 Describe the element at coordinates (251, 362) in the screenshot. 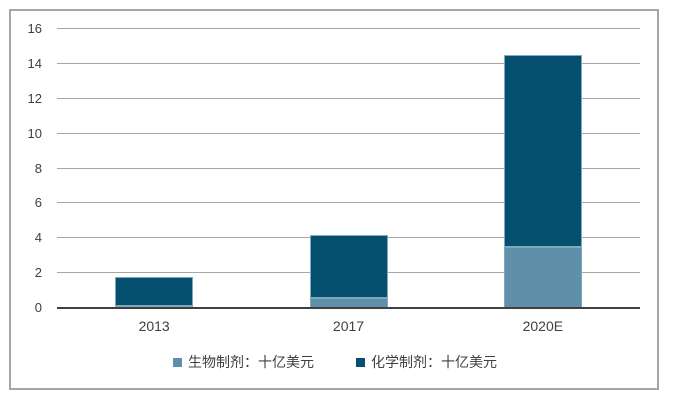

I see `legend-label-bio: 生物制剂：十亿美元` at that location.